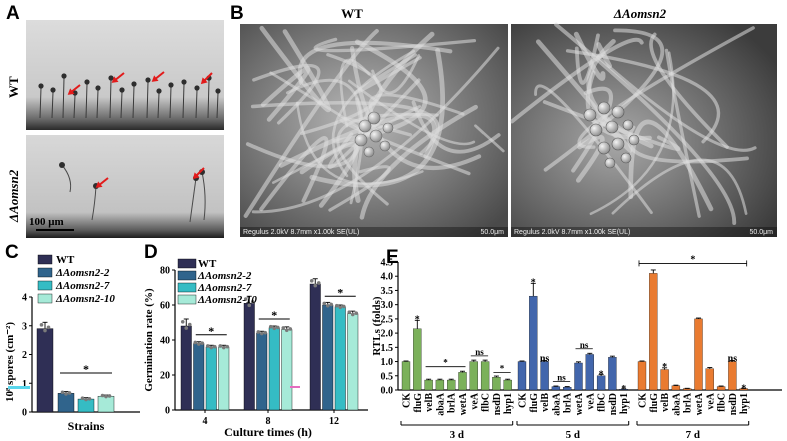  Describe the element at coordinates (82, 286) in the screenshot. I see `chart-c-legend-label: ΔAomsn2-7` at that location.